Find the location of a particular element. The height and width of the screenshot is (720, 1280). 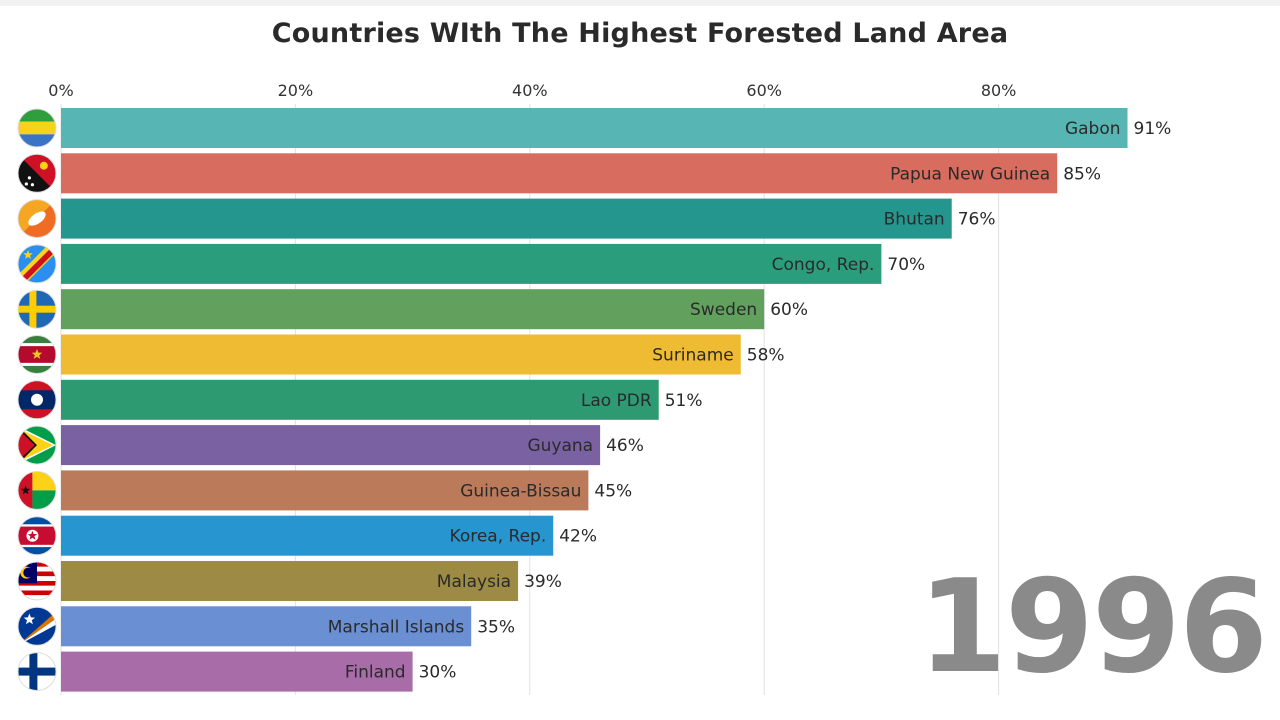

bar-category-label: Bhutan is located at coordinates (914, 220).